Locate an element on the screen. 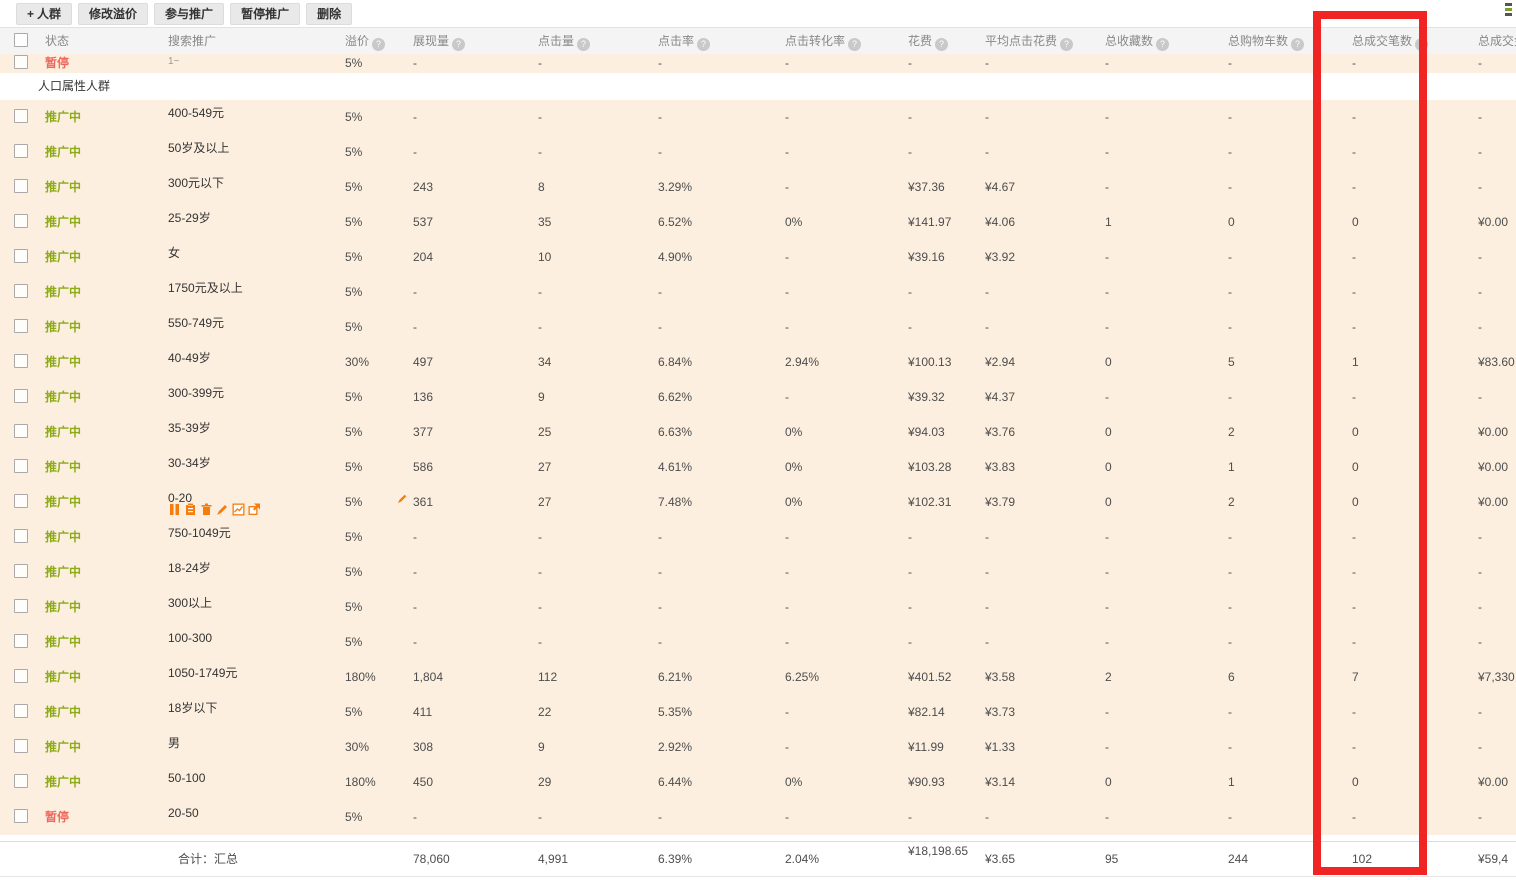 Image resolution: width=1516 pixels, height=880 pixels. cell-value-ctr: - is located at coordinates (660, 817).